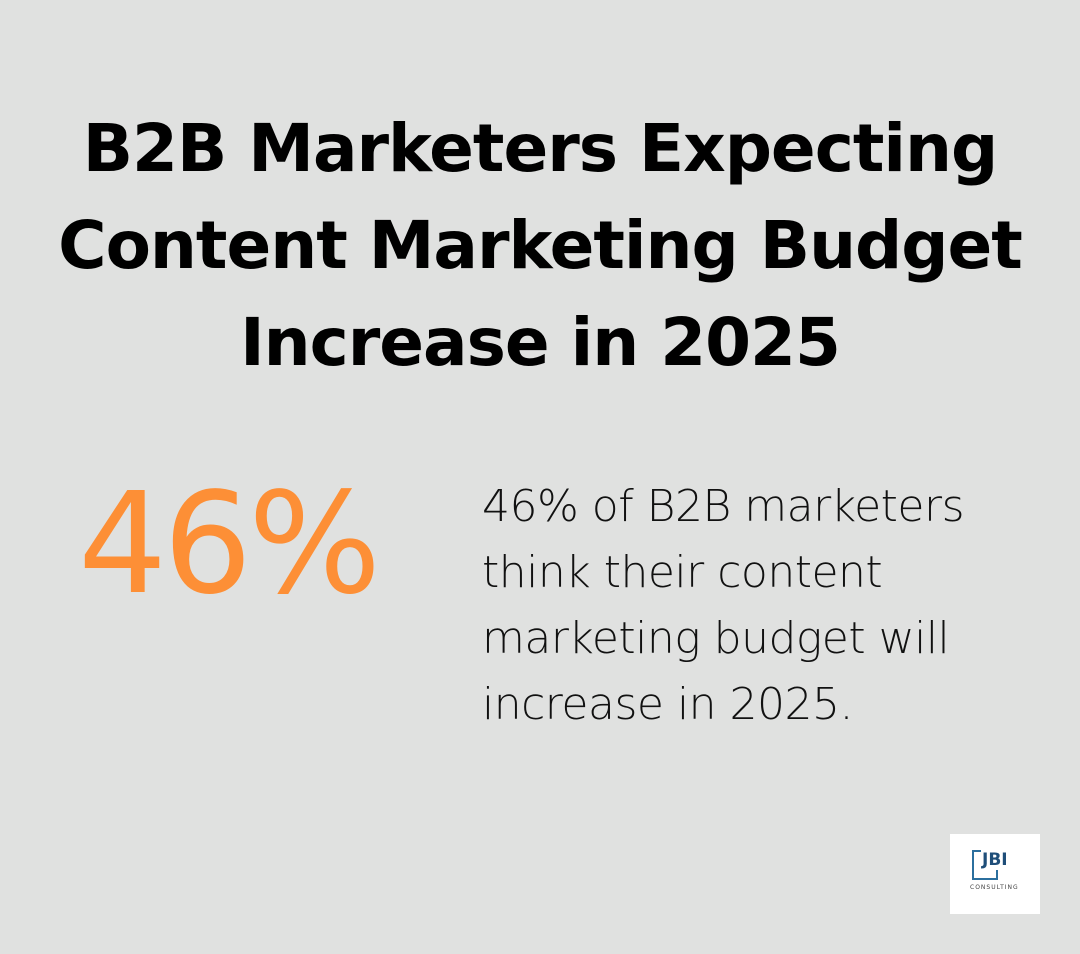  I want to click on title-line-3: Increase in 2025, so click(540, 342).